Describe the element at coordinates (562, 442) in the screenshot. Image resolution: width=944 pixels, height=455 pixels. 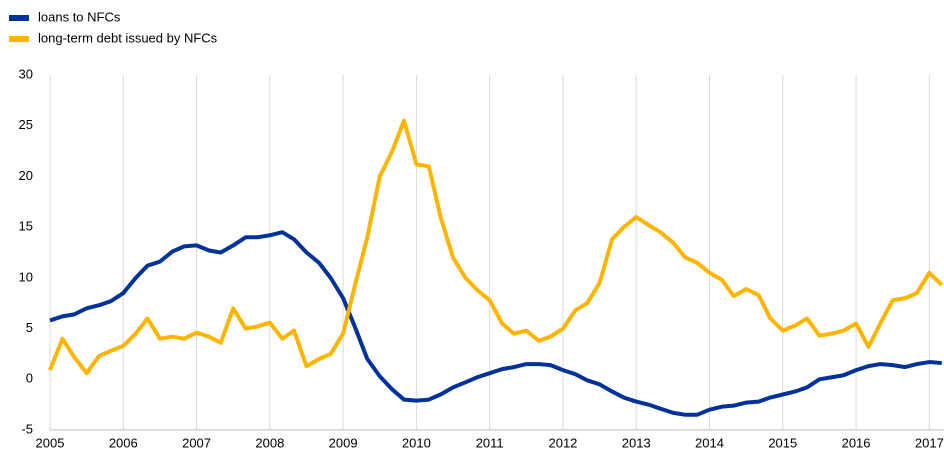
I see `x-tick-label: 2012` at that location.